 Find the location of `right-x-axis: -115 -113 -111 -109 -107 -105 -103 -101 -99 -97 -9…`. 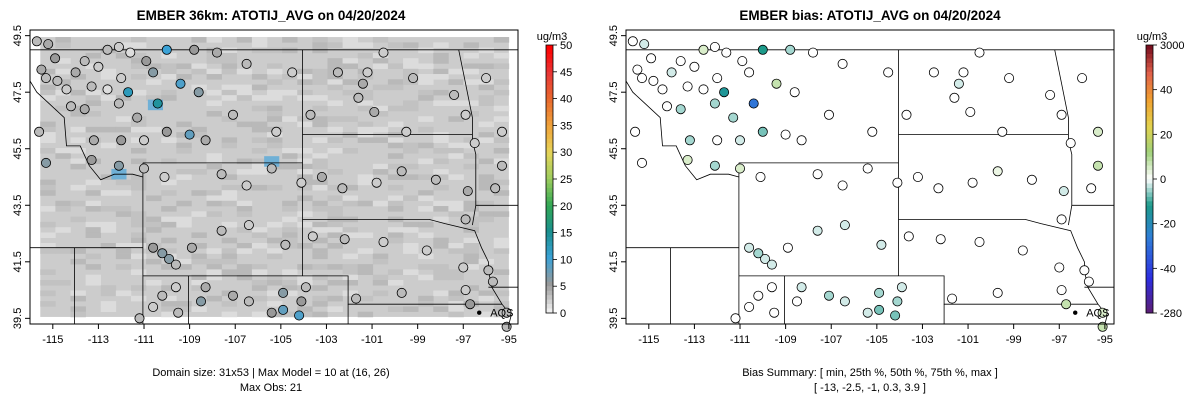

right-x-axis: -115 -113 -111 -109 -107 -105 -103 -101 -99 -97 -9… is located at coordinates (875, 335).